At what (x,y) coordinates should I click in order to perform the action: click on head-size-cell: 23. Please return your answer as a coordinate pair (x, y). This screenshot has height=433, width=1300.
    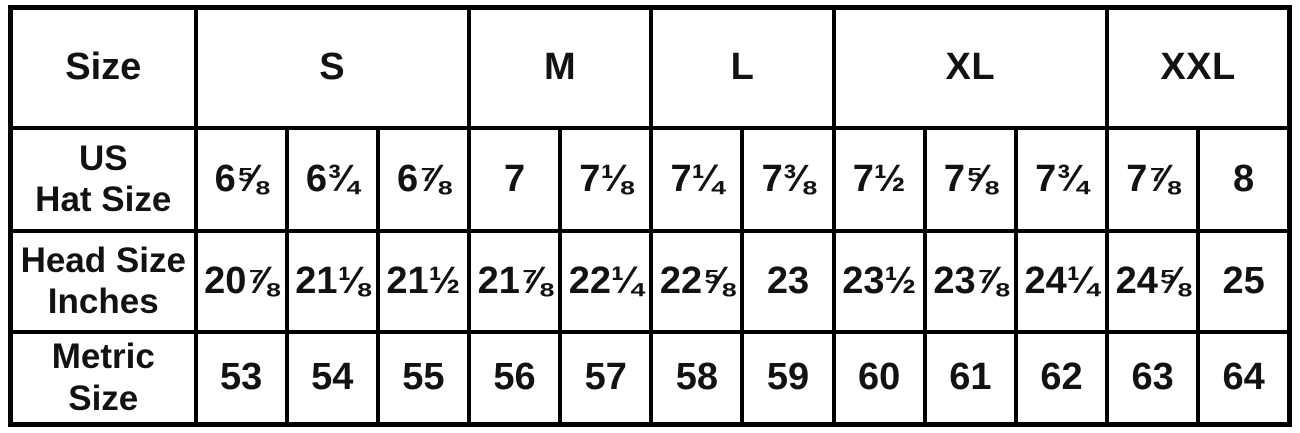
    Looking at the image, I should click on (788, 281).